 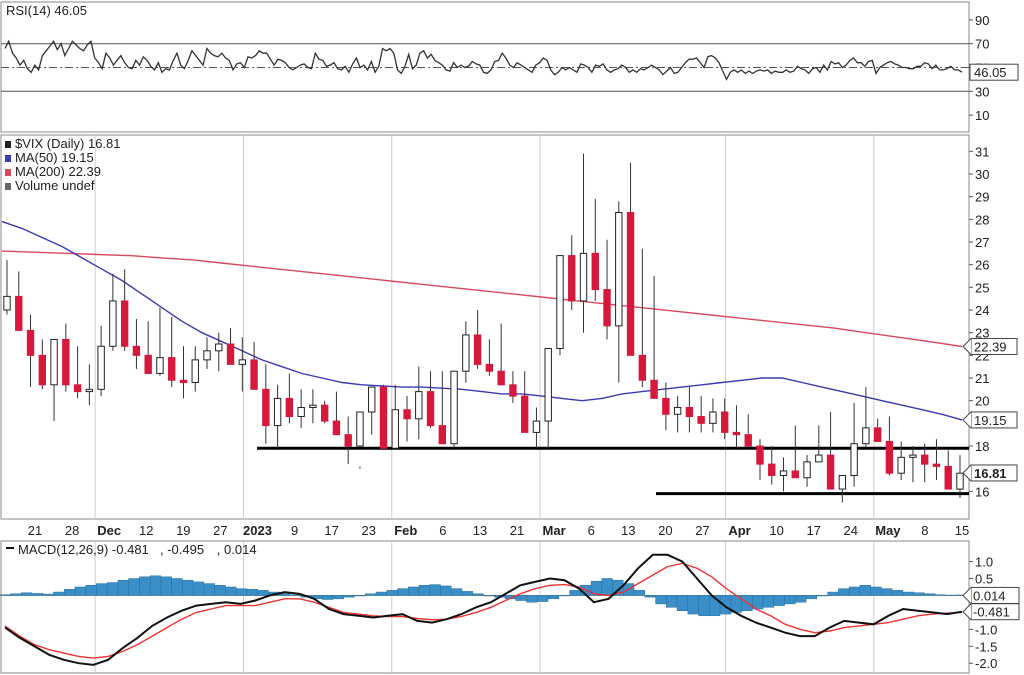 I want to click on price-y-tick-label: 28, so click(x=982, y=219).